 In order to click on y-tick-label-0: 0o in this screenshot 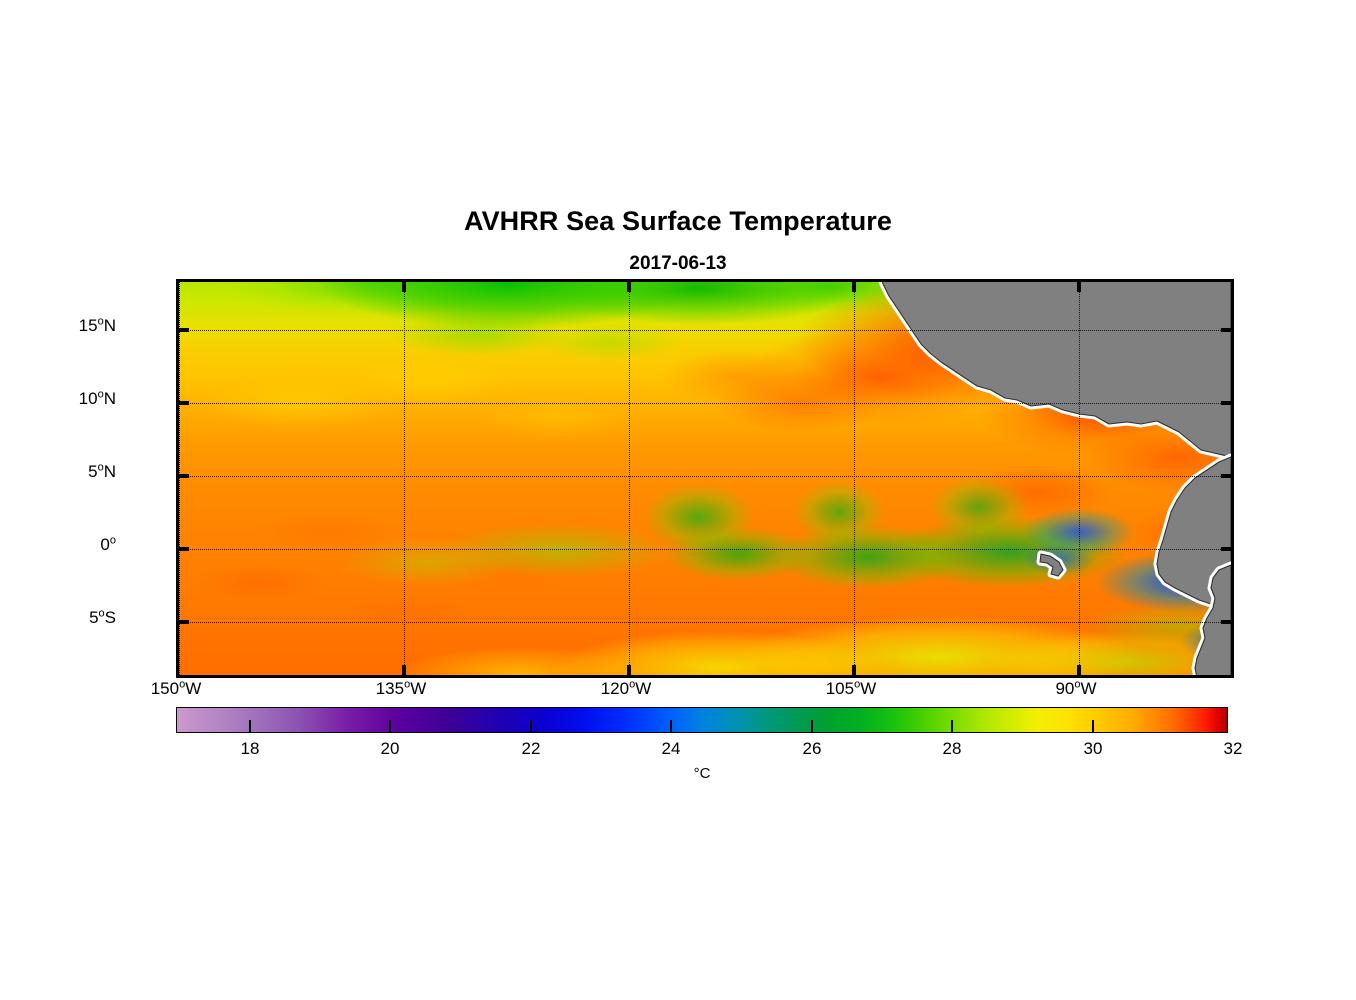, I will do `click(108, 544)`.